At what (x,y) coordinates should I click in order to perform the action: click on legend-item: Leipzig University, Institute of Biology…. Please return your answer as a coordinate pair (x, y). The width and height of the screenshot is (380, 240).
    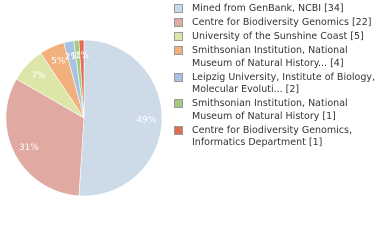
    Looking at the image, I should click on (274, 84).